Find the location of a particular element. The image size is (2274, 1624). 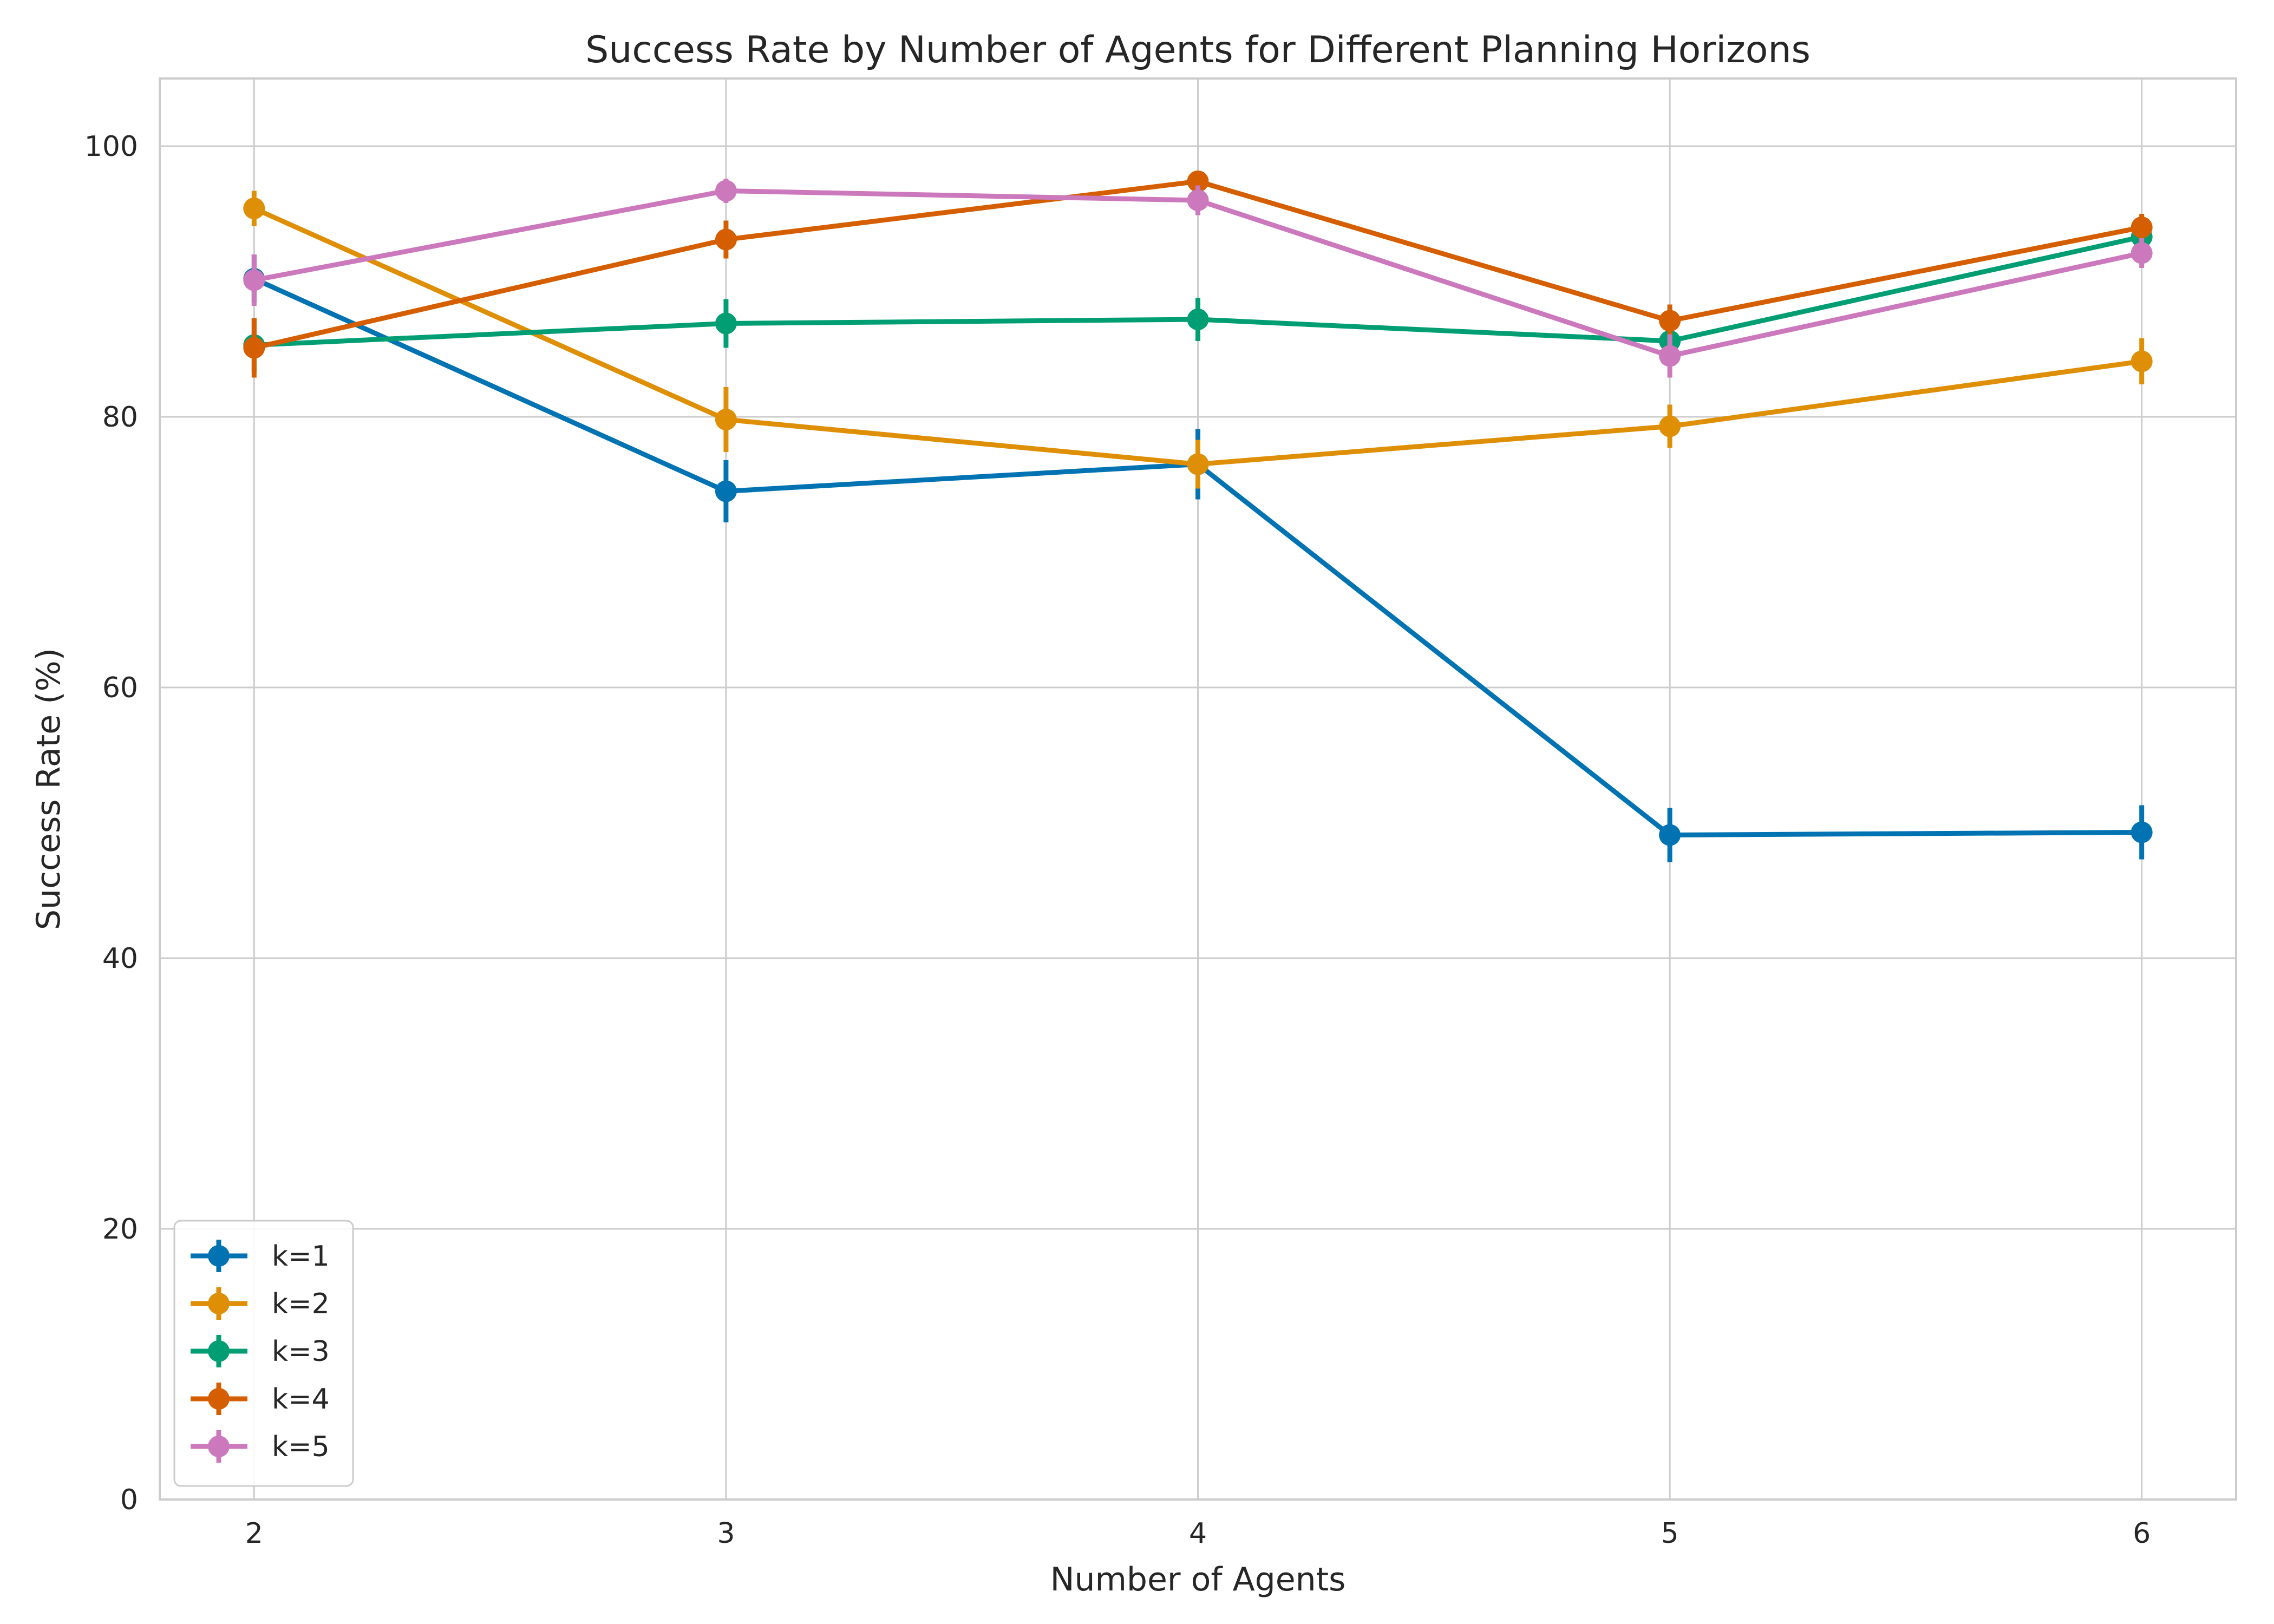

legend: k=1 k=2 k=3 k=4 k=5 is located at coordinates (264, 1353).